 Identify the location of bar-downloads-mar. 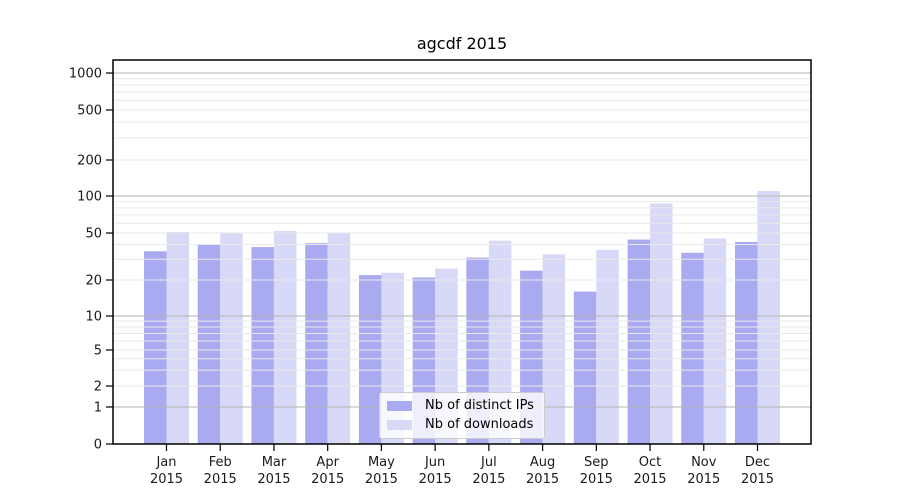
(285, 337).